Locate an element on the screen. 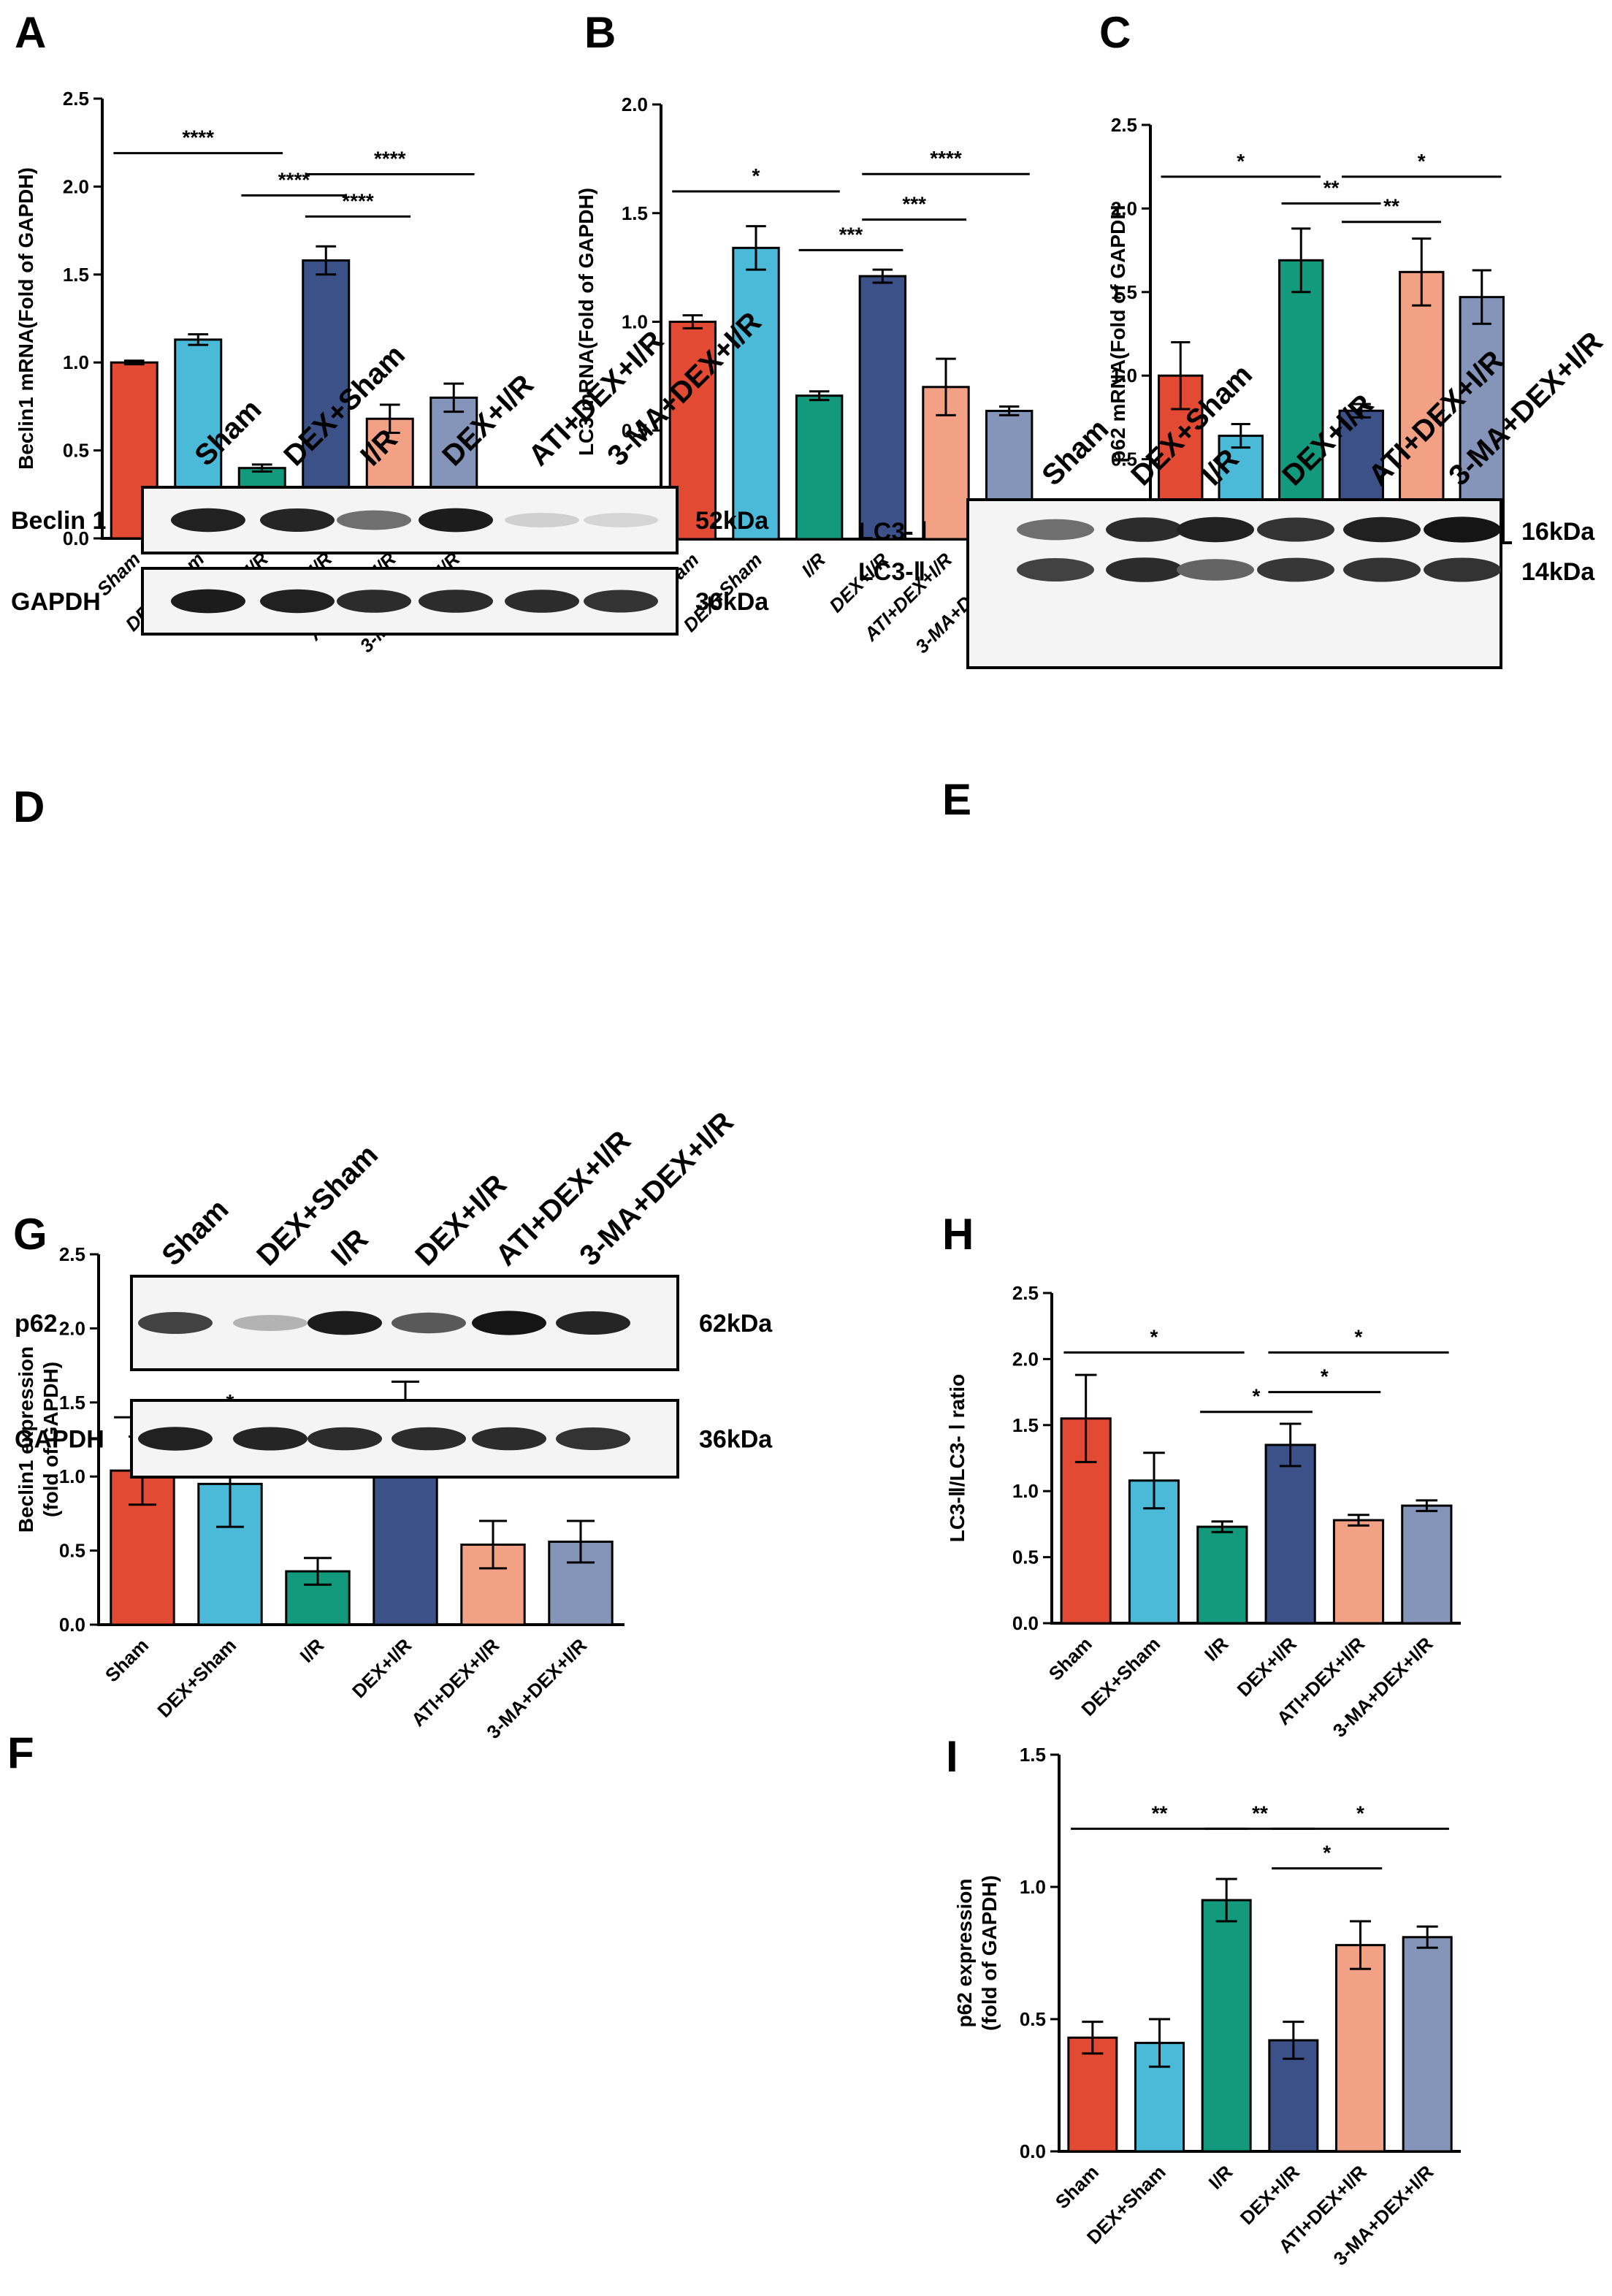 The height and width of the screenshot is (2296, 1612). band-p62-sham is located at coordinates (175, 1323).